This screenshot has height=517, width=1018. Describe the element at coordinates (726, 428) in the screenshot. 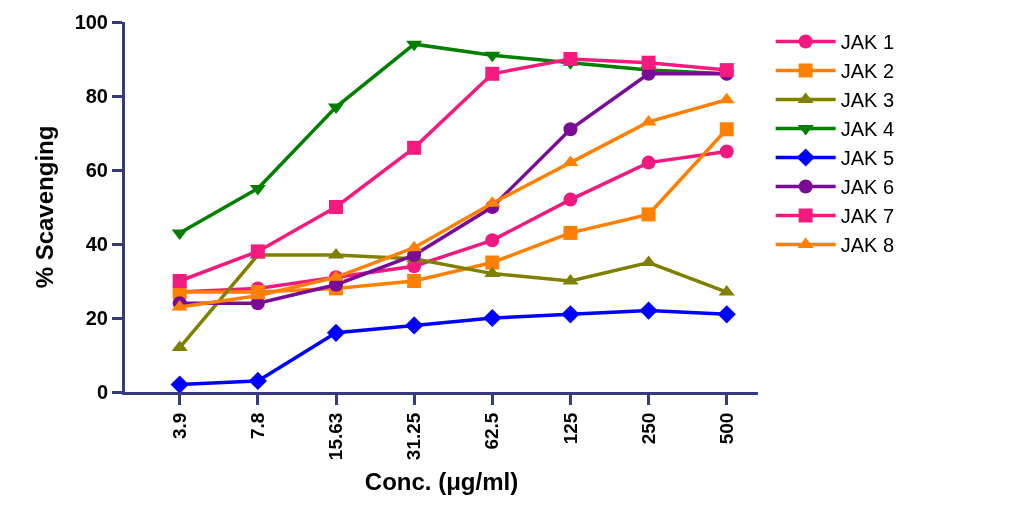

I see `x-tick-label: 500` at that location.